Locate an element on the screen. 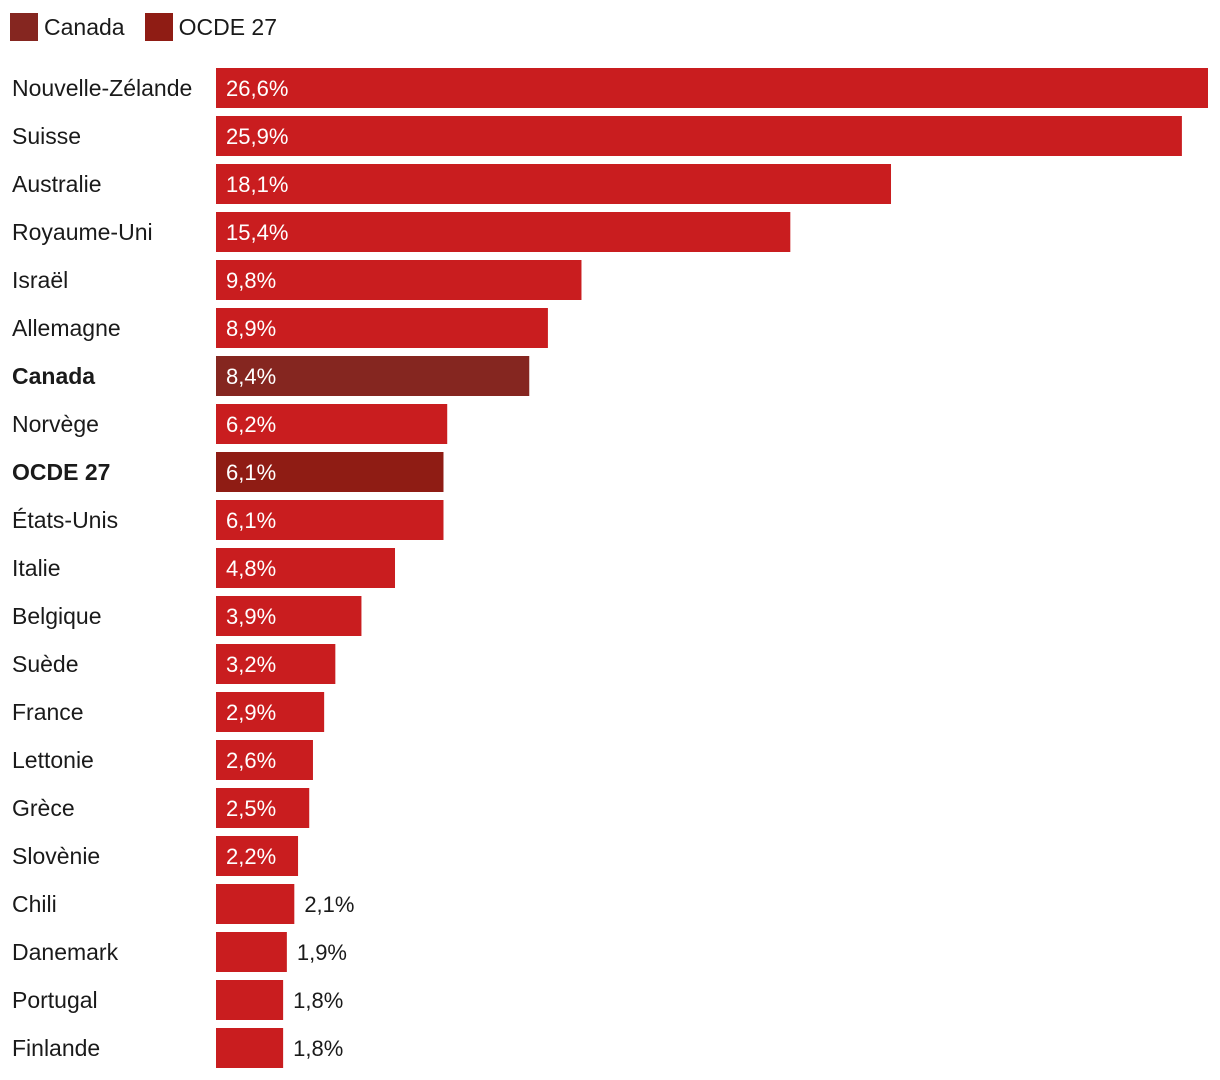  category-label-norvege: Norvège is located at coordinates (55, 424).